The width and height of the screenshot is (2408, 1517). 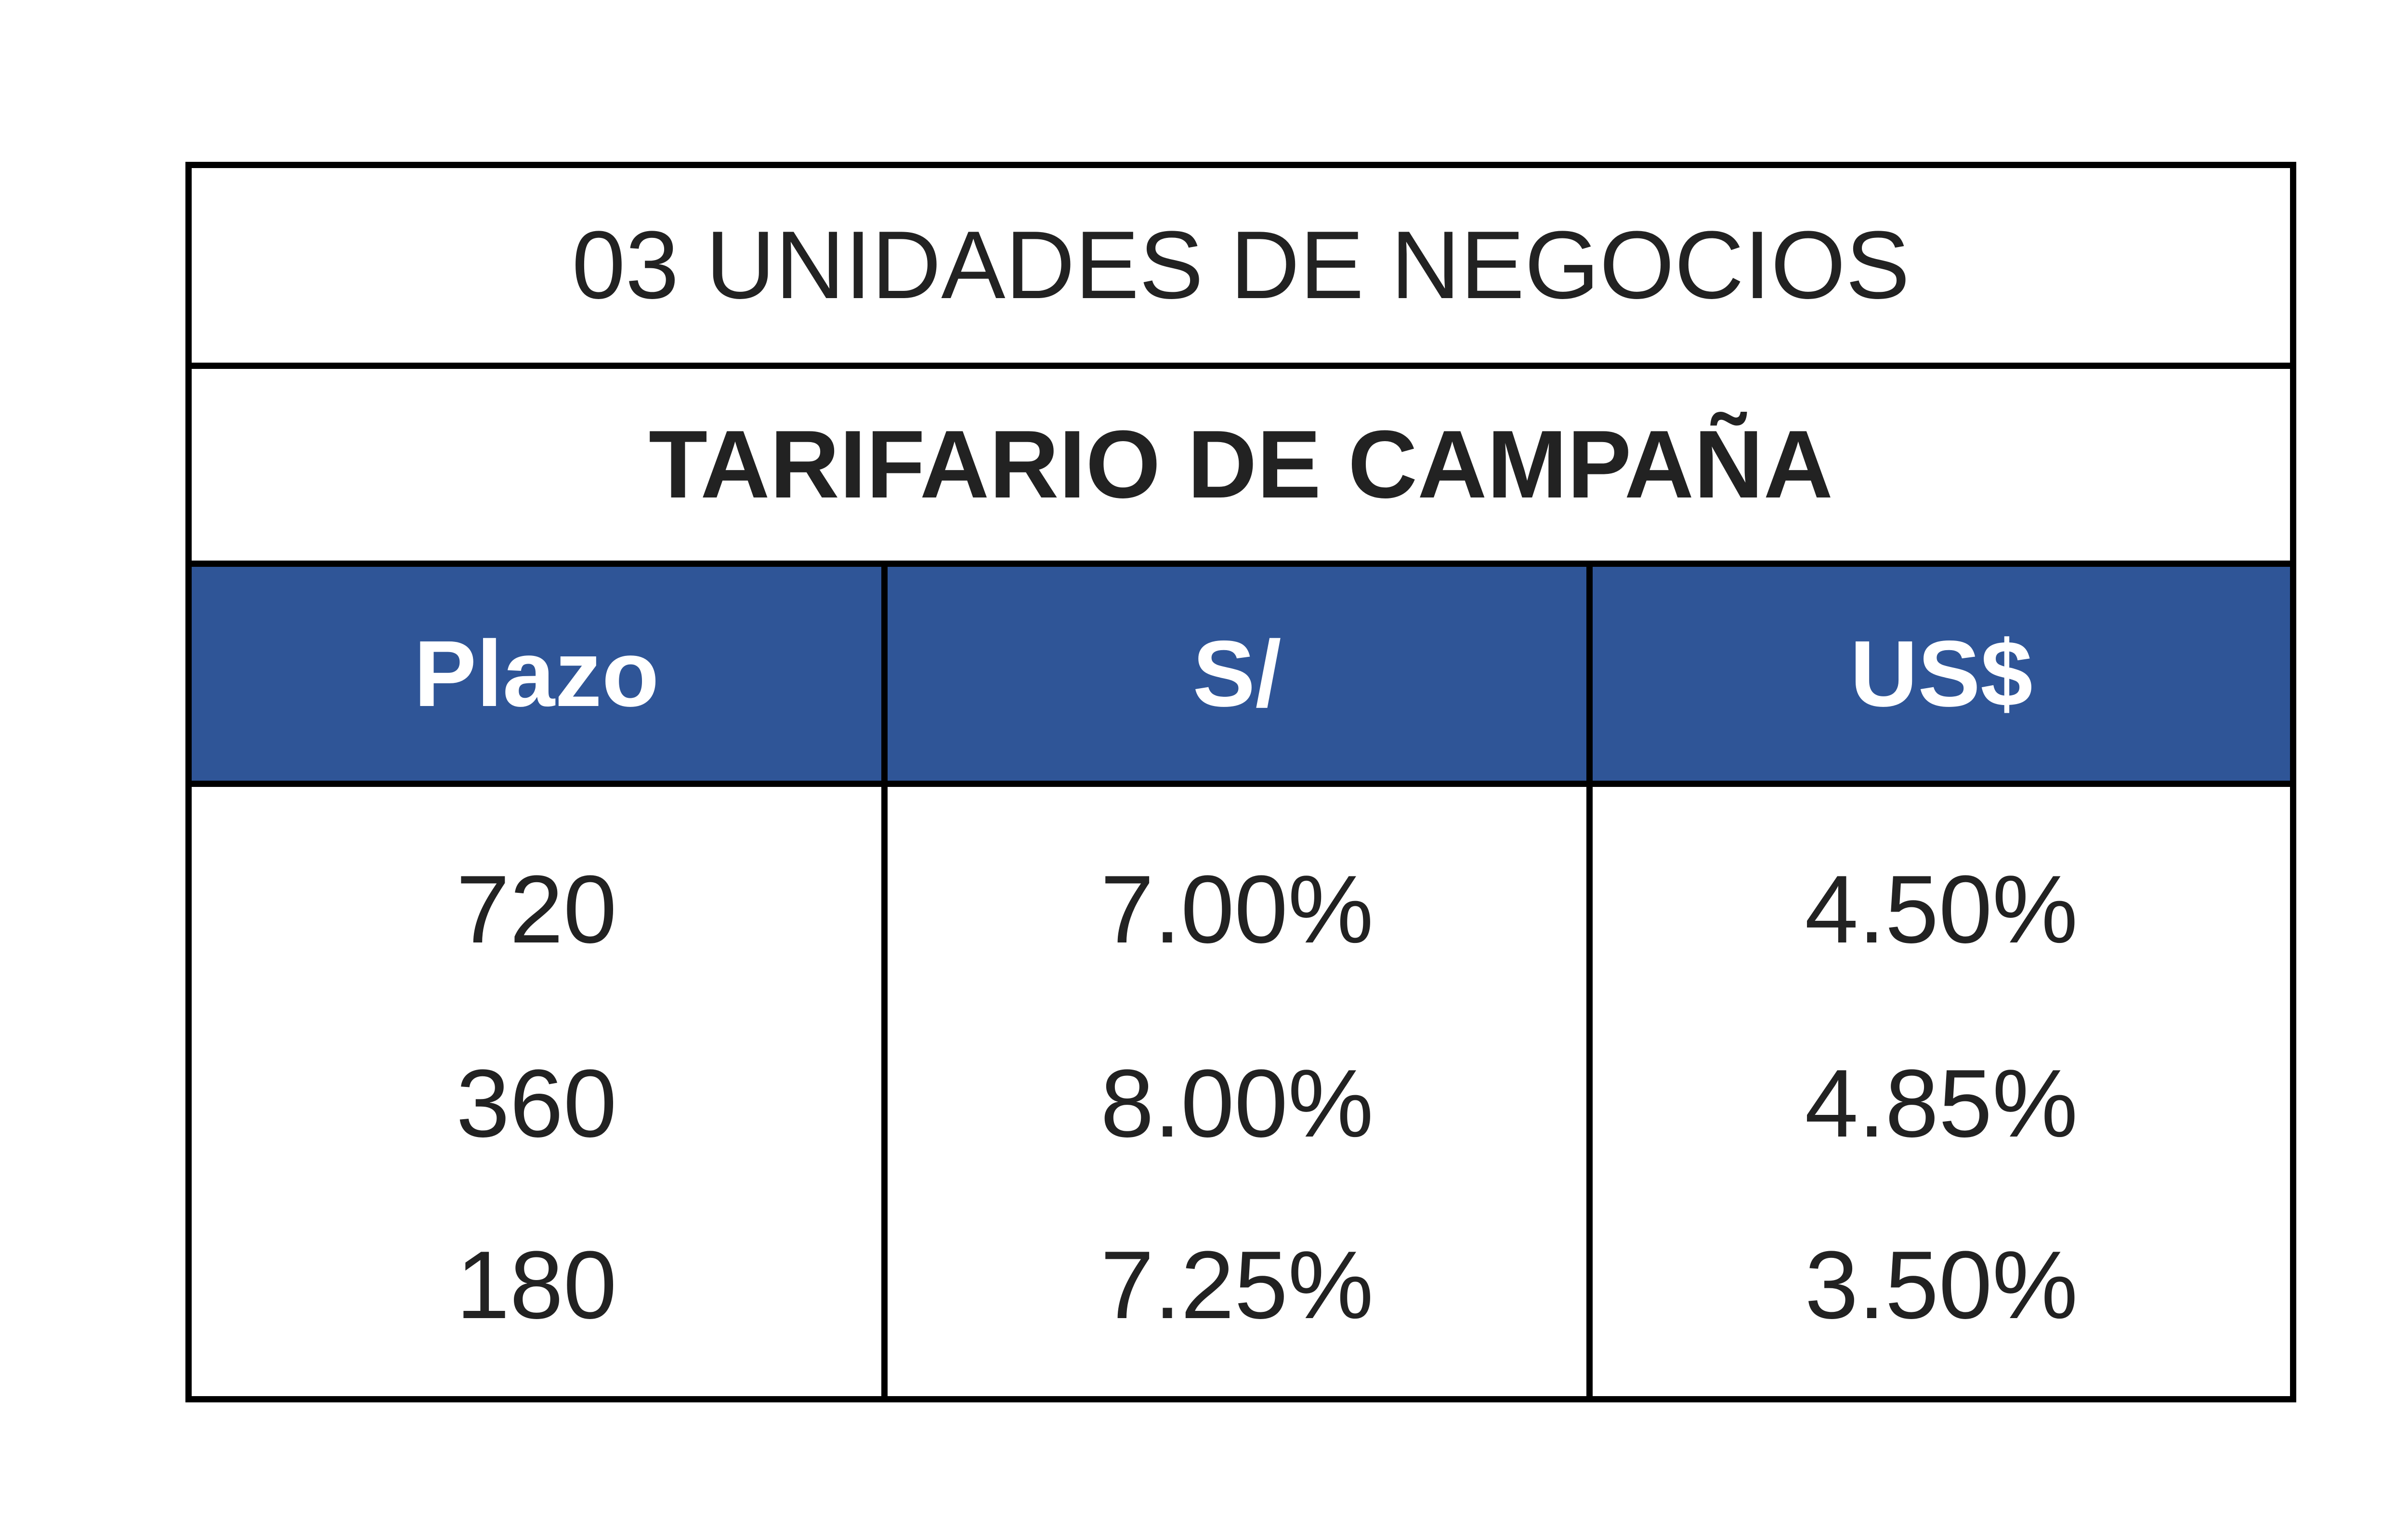 What do you see at coordinates (1941, 898) in the screenshot?
I see `cell: 4.50%` at bounding box center [1941, 898].